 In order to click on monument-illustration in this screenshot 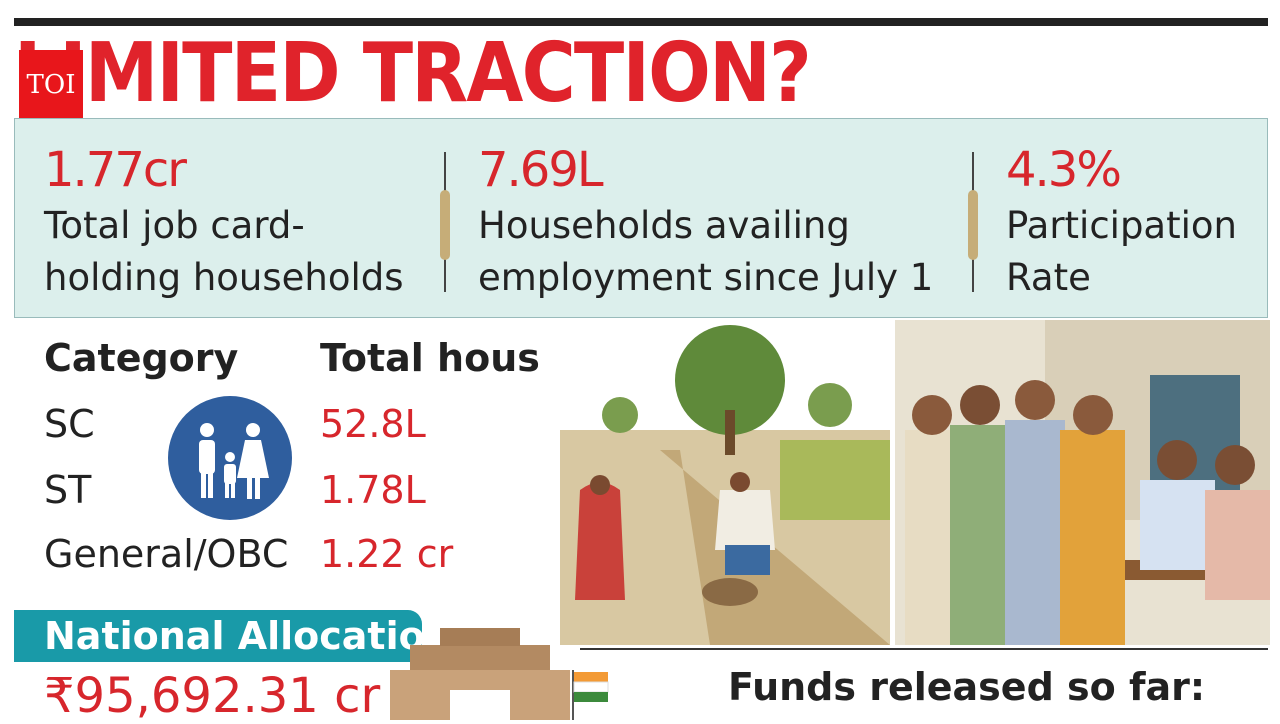, I will do `click(499, 674)`.